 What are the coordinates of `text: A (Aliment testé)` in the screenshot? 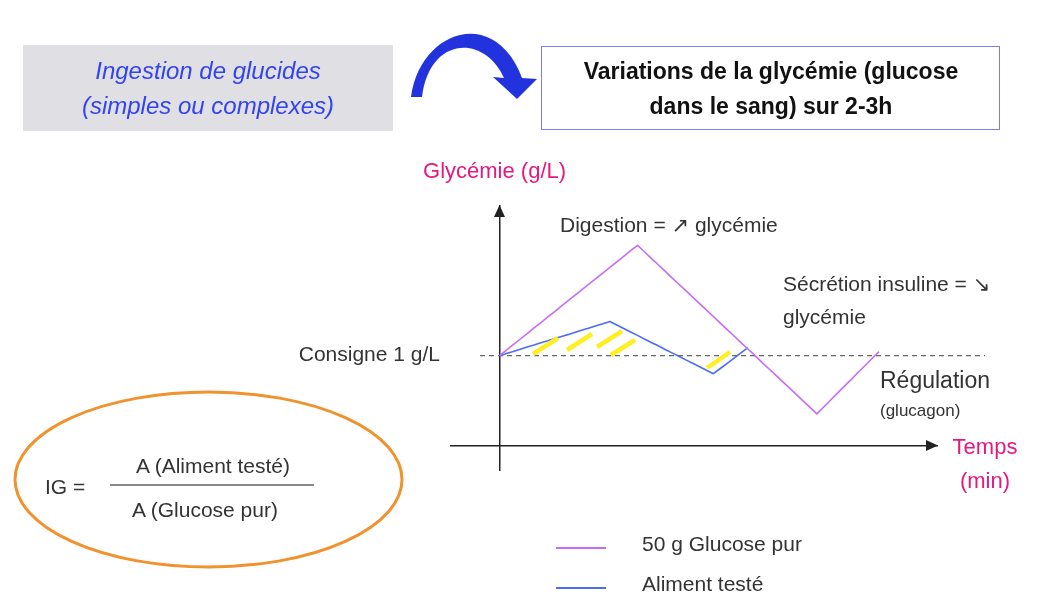 It's located at (213, 466).